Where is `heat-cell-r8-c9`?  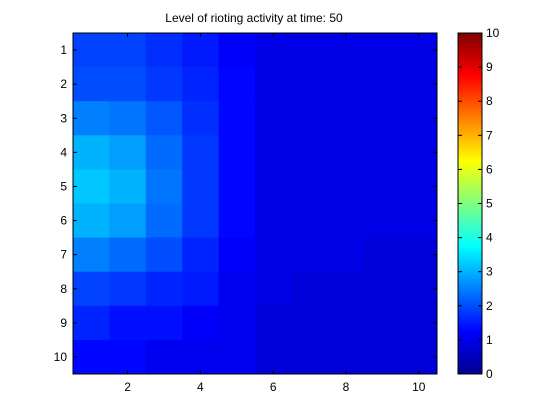 heat-cell-r8-c9 is located at coordinates (383, 289).